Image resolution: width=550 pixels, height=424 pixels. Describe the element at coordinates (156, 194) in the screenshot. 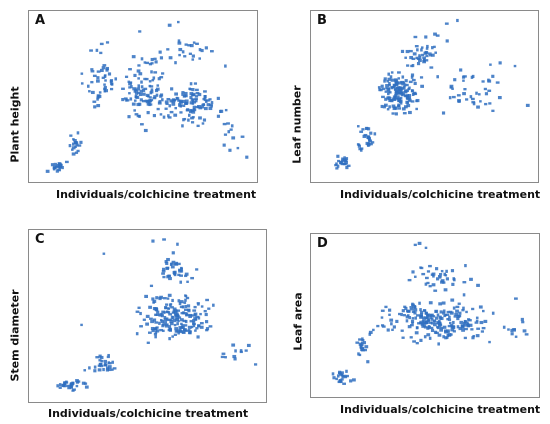

I see `panel-a-x-axis-label: Individuals/colchicine treatment` at that location.